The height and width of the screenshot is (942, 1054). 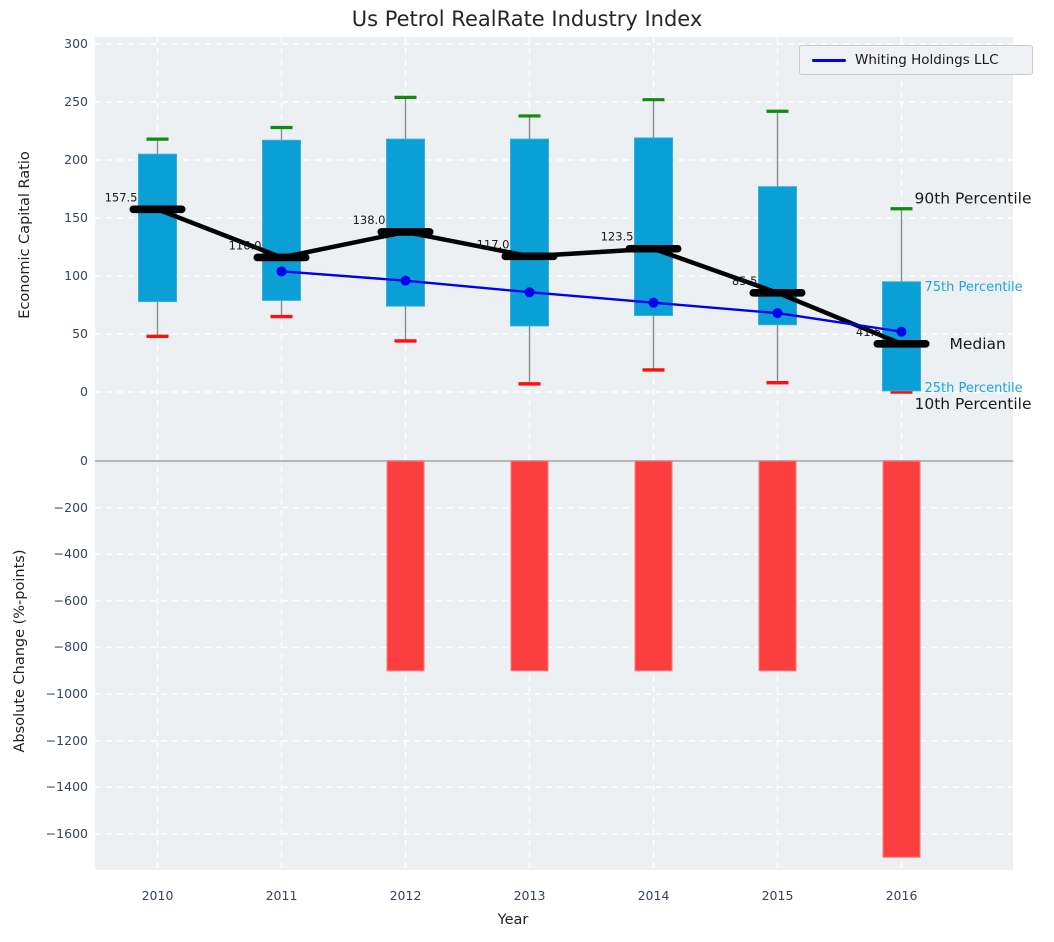 I want to click on median-bar-2015, so click(x=777, y=293).